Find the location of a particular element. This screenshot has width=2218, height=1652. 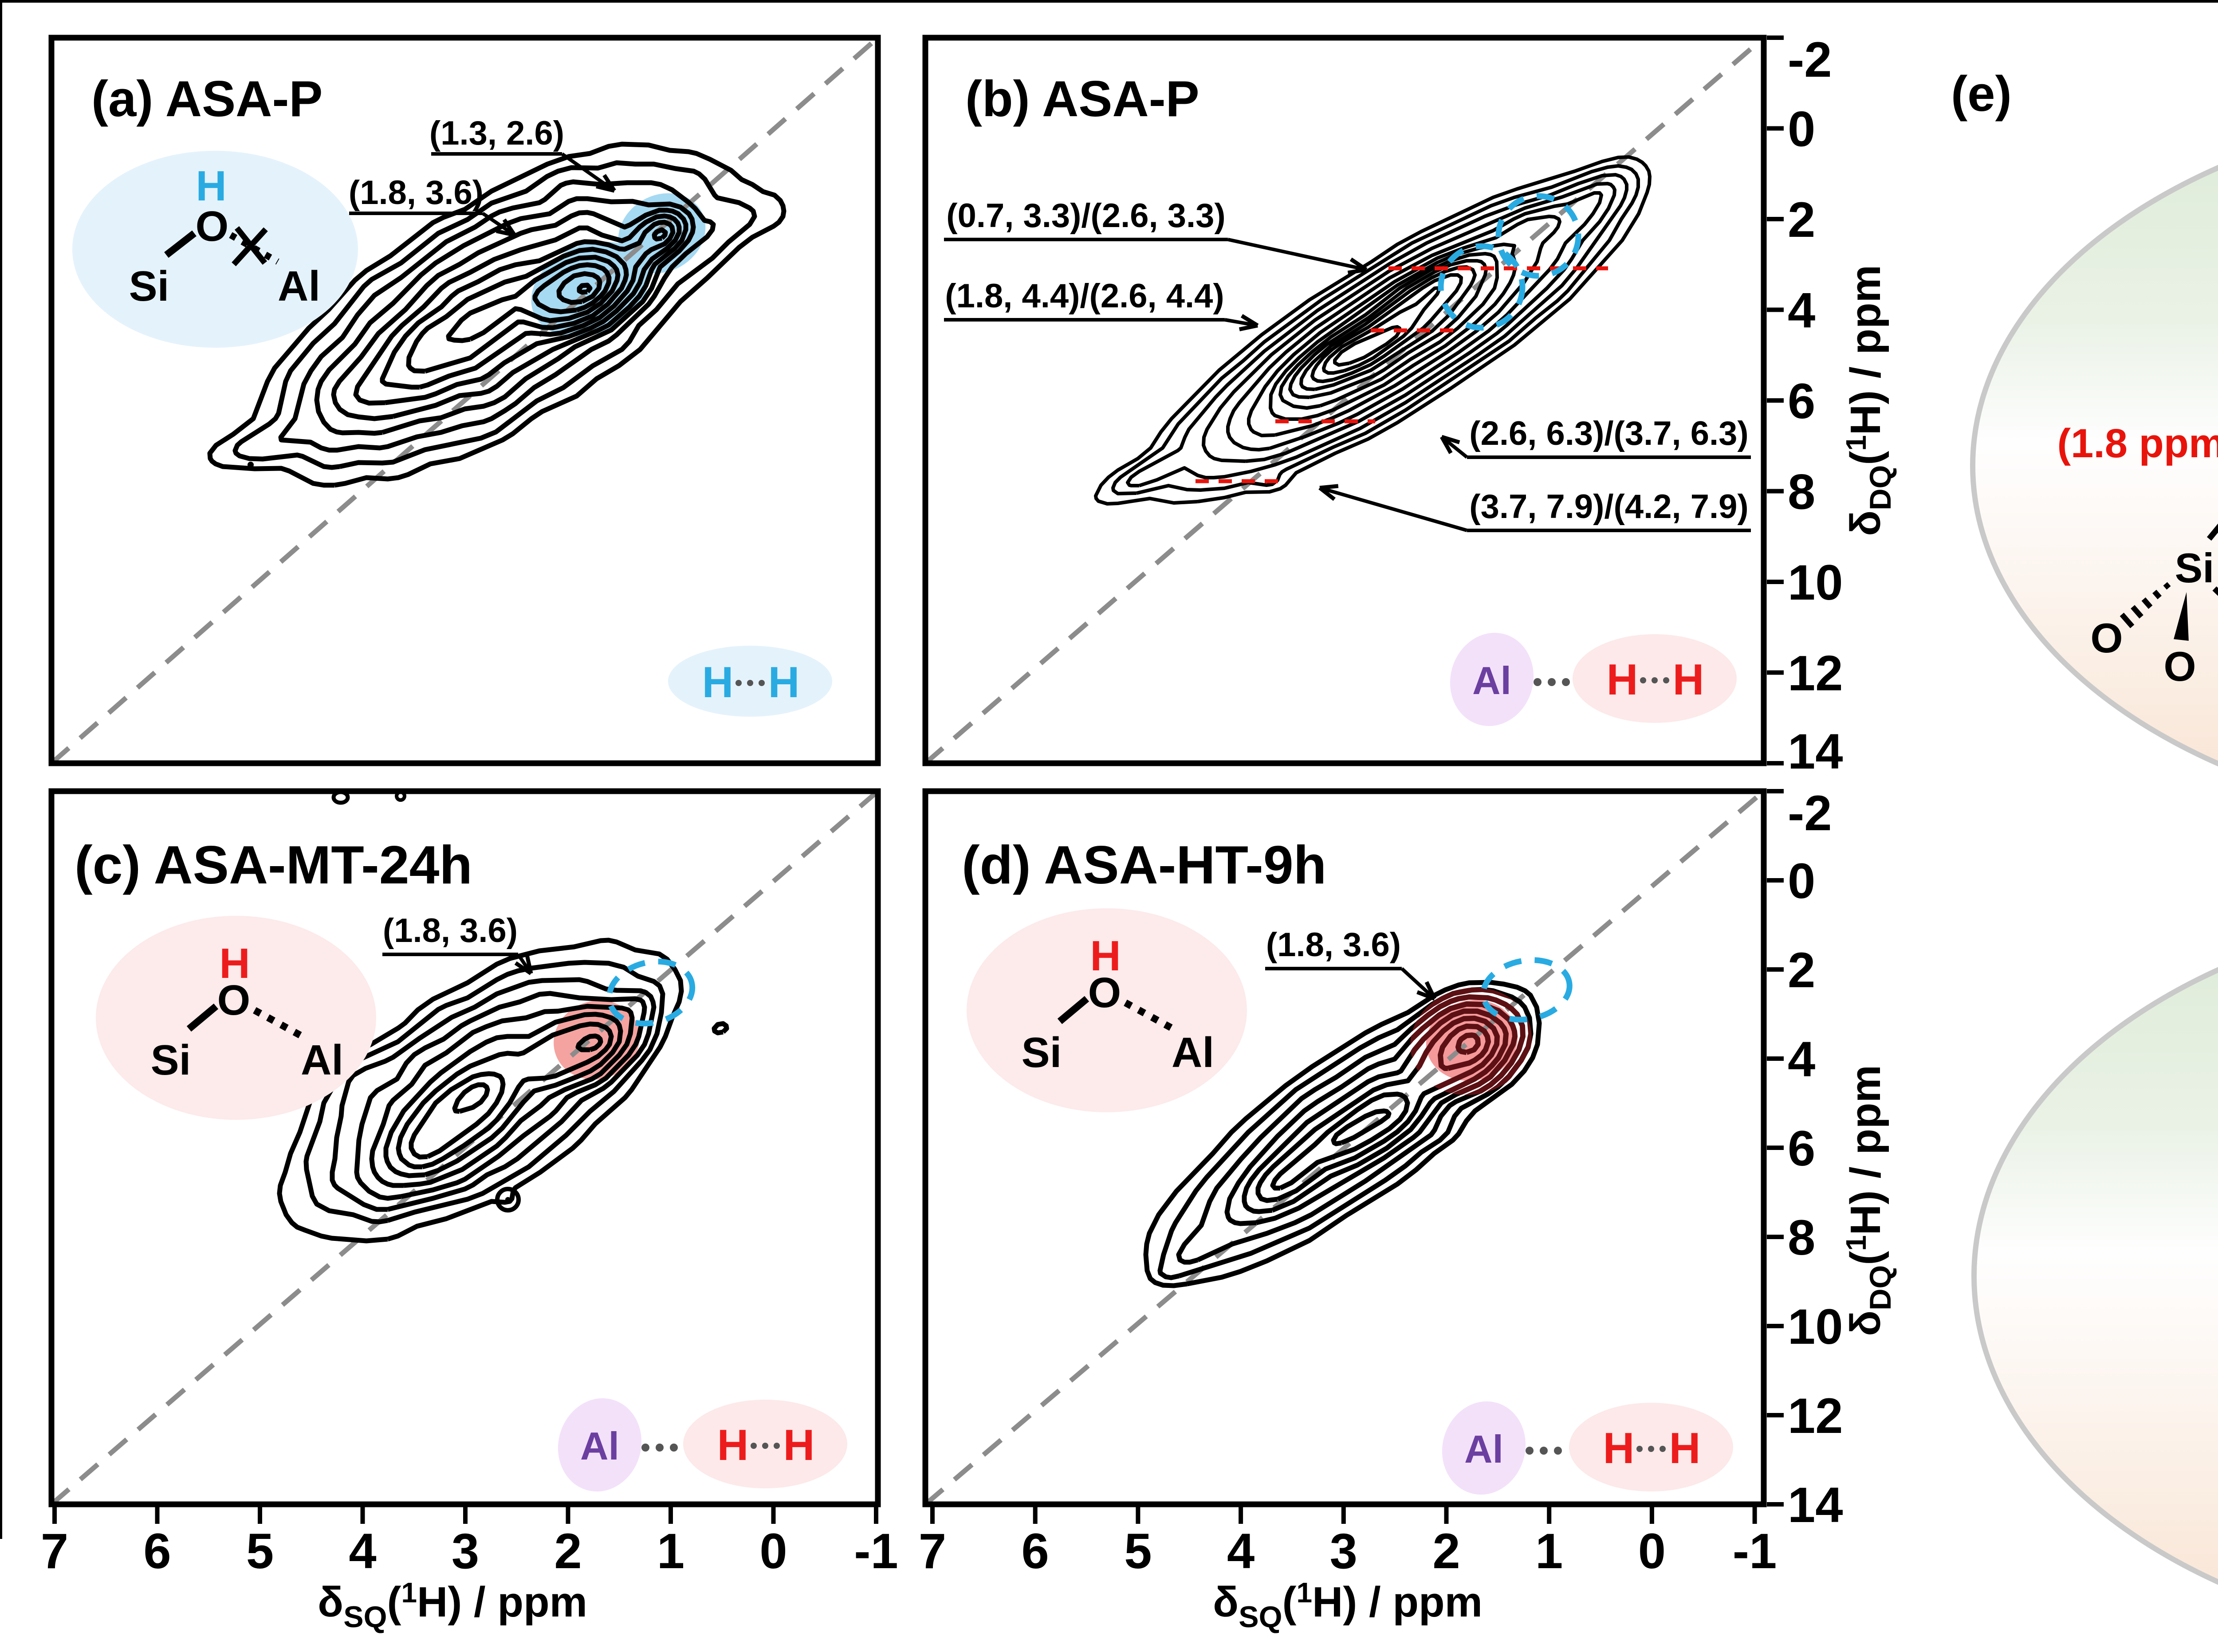

svg-text: (1.8, 4.4)/(2.6, 4.4) is located at coordinates (1084, 296).